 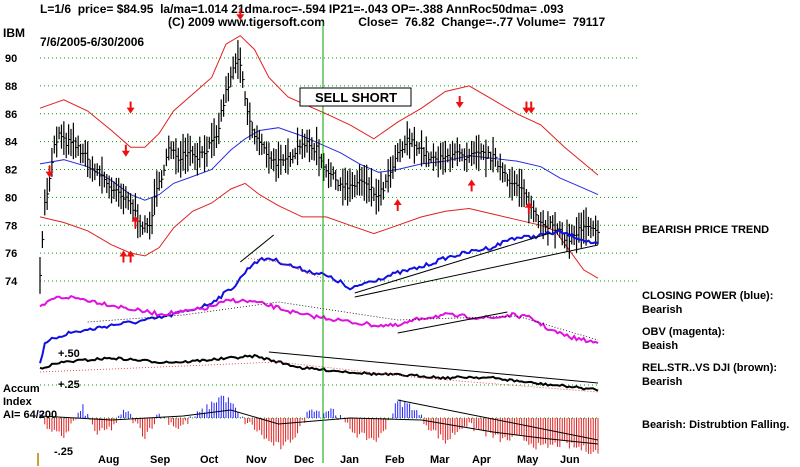 I want to click on obv-line, so click(x=319, y=319).